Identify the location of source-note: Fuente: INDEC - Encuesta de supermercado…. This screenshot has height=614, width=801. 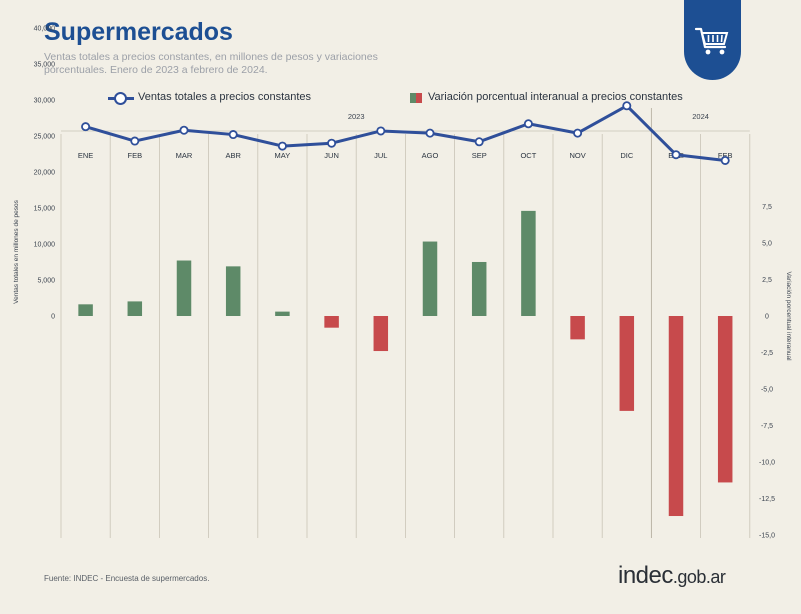
(127, 578).